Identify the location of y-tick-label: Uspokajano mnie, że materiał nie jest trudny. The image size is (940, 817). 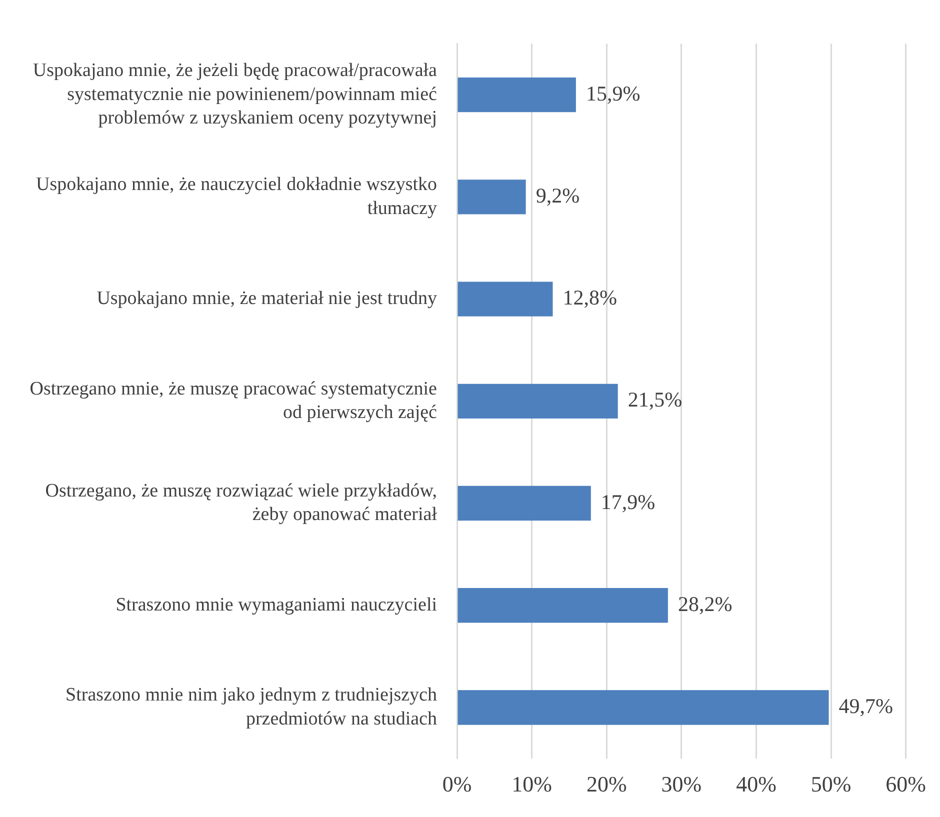
(267, 299).